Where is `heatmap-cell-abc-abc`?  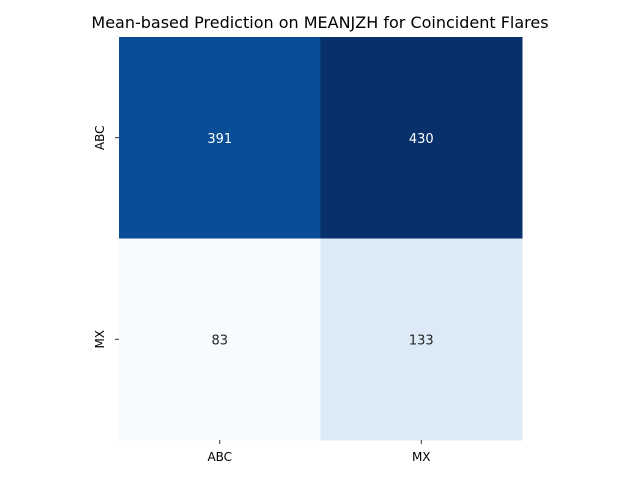 heatmap-cell-abc-abc is located at coordinates (220, 138).